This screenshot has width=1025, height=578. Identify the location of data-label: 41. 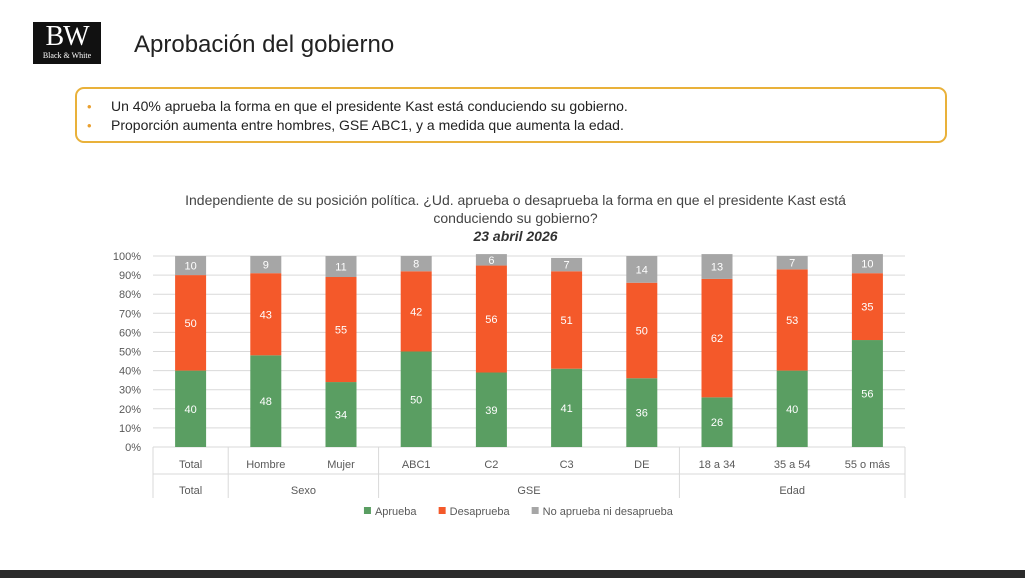
(566, 409).